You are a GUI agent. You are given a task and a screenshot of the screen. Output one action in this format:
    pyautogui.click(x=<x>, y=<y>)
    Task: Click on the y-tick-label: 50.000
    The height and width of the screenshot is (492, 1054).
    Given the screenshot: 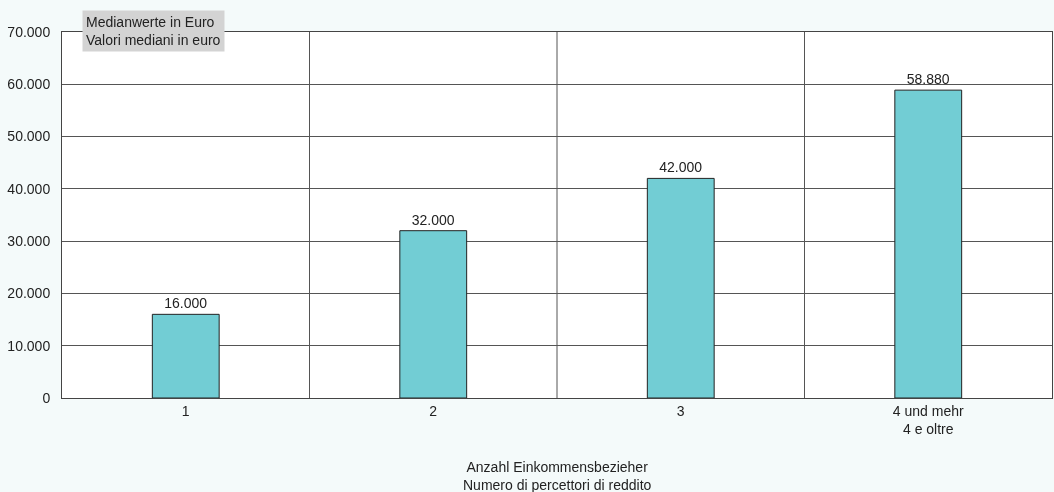 What is the action you would take?
    pyautogui.click(x=29, y=136)
    